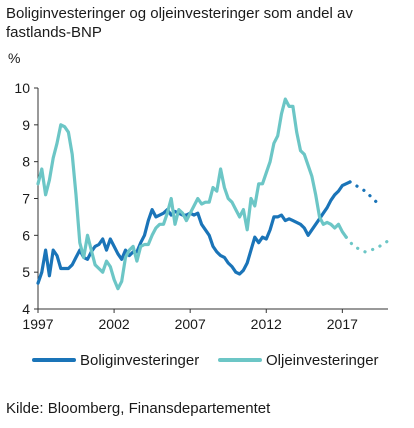  Describe the element at coordinates (114, 324) in the screenshot. I see `x-tick-label: 2002` at that location.